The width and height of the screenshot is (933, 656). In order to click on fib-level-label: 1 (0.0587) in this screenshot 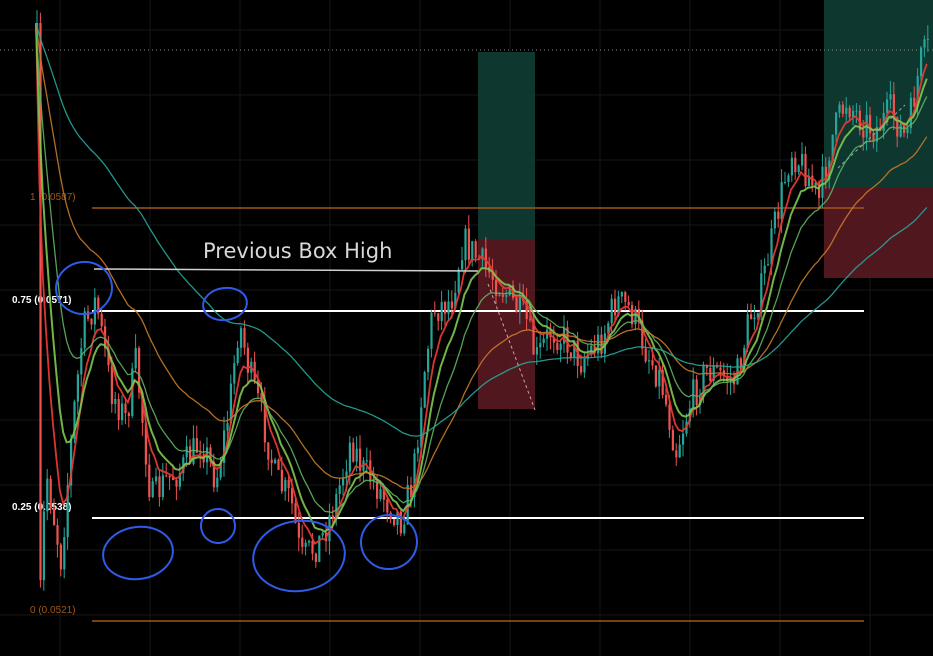, I will do `click(53, 197)`.